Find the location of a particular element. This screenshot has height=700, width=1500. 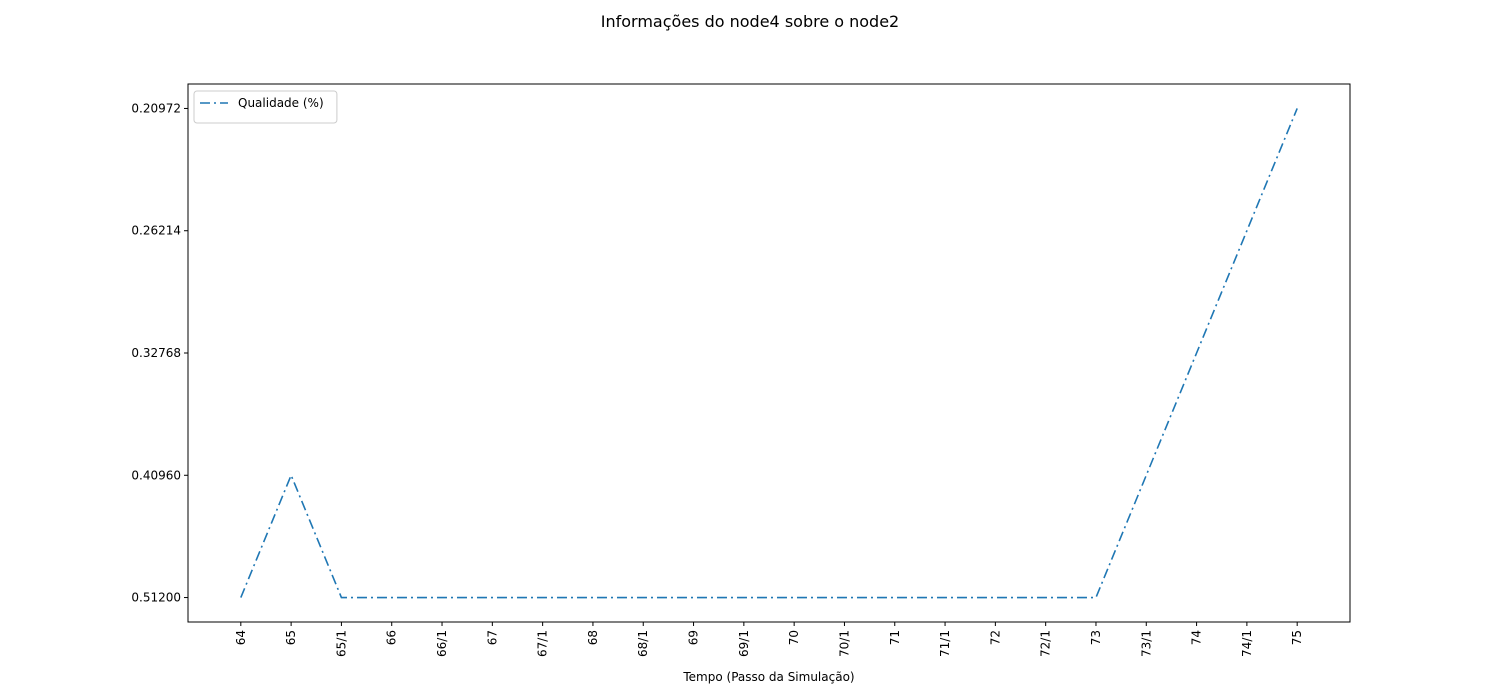

x-tick-label: 66 is located at coordinates (392, 637).